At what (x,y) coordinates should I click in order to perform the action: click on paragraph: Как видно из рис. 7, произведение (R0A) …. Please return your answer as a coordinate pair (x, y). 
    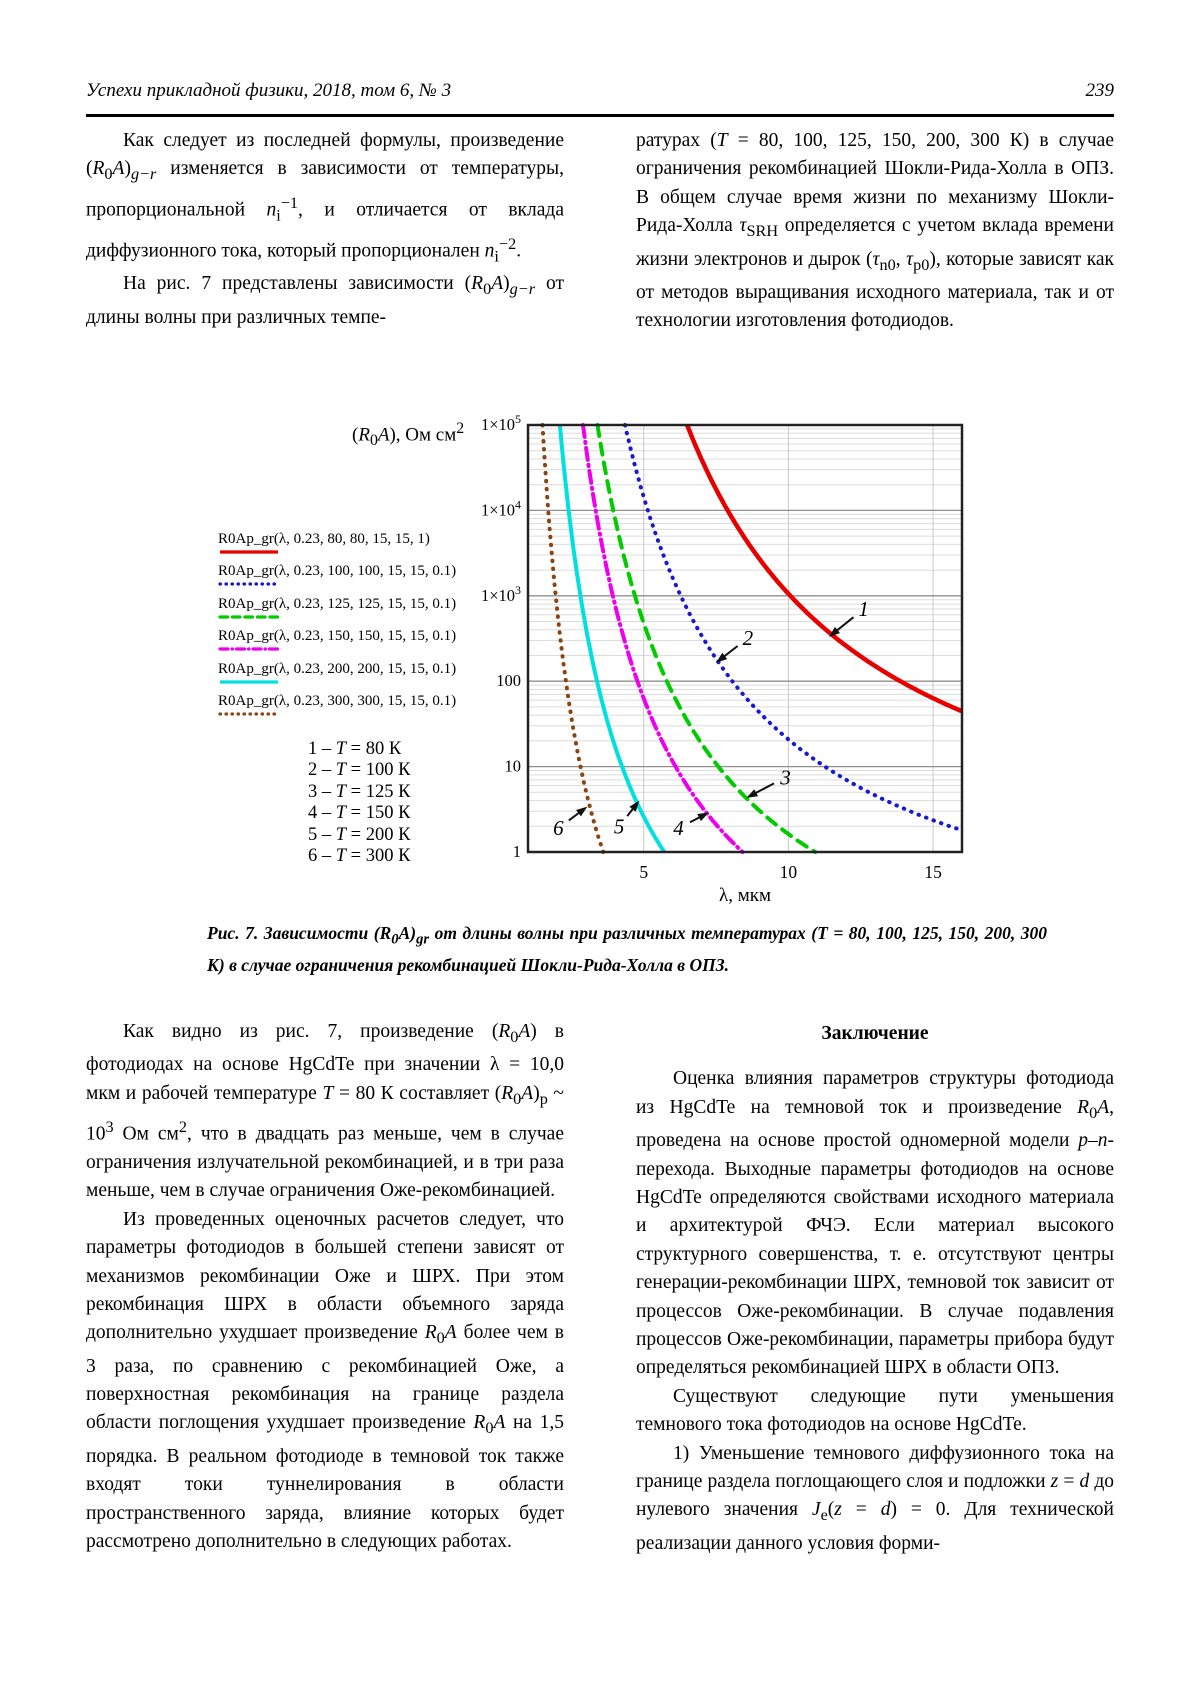
    Looking at the image, I should click on (325, 1111).